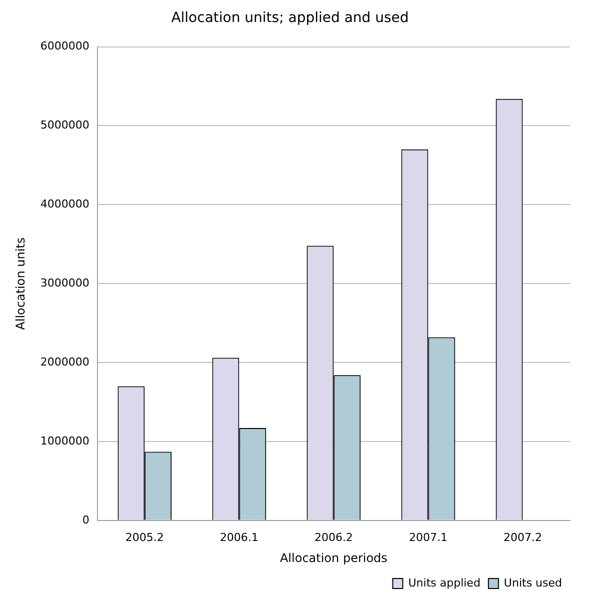  What do you see at coordinates (65, 46) in the screenshot?
I see `y-tick-label: 6000000` at bounding box center [65, 46].